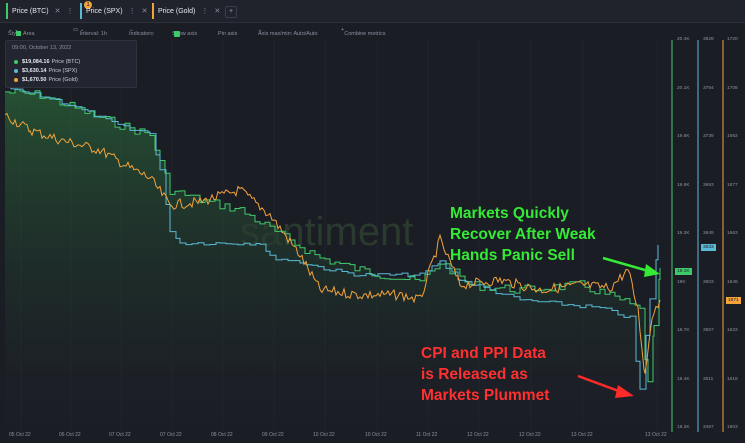 The image size is (745, 443). I want to click on axis-tick-label: 1677, so click(732, 185).